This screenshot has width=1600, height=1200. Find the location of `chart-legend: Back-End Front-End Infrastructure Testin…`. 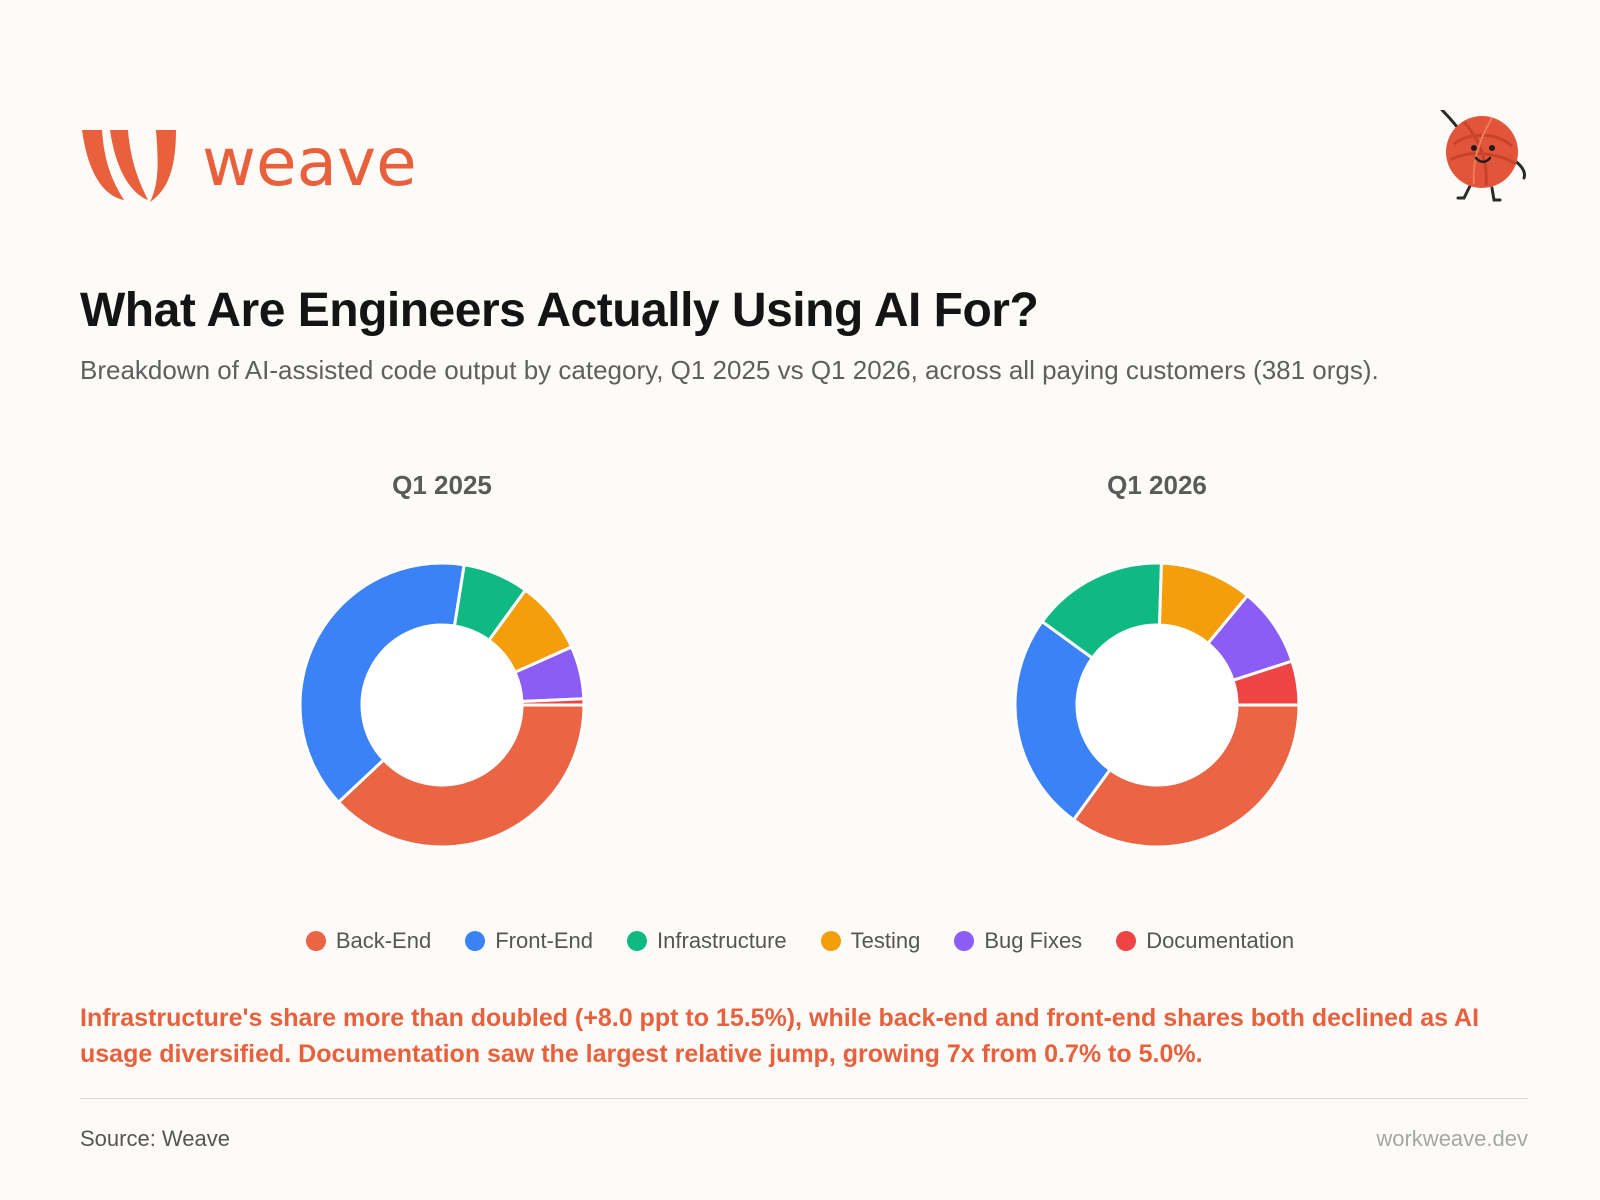

chart-legend: Back-End Front-End Infrastructure Testin… is located at coordinates (800, 941).